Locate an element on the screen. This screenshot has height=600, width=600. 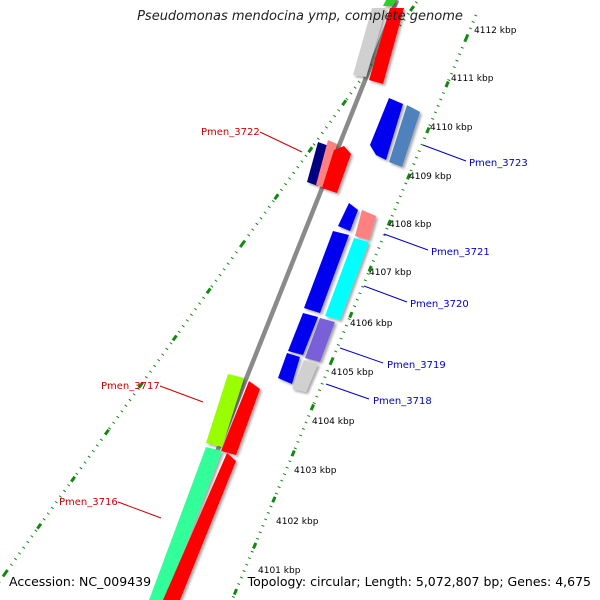
gene-pmen-3722-salmon is located at coordinates (326, 164).